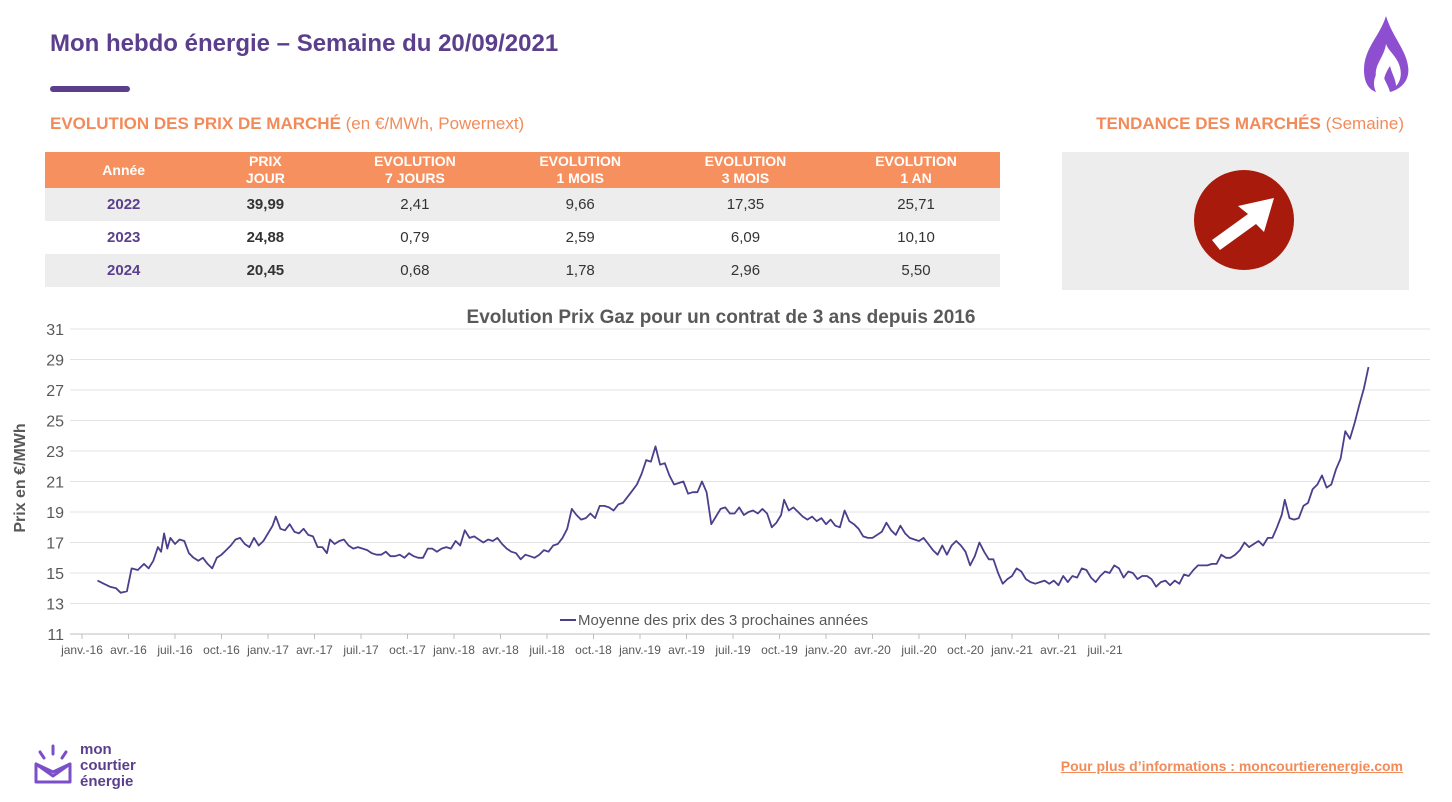 The height and width of the screenshot is (802, 1452). I want to click on x-tick-label: juil.-16, so click(174, 650).